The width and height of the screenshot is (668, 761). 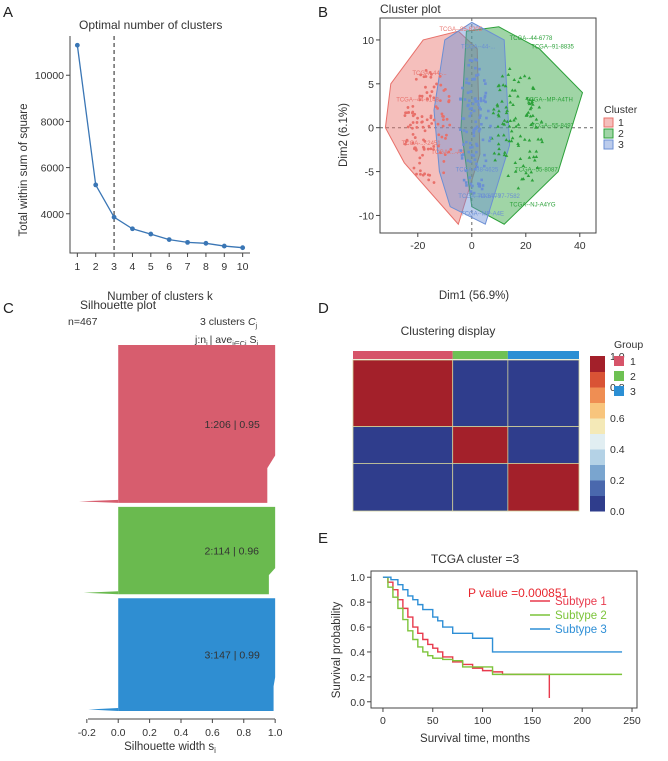 What do you see at coordinates (536, 171) in the screenshot?
I see `pca-sample-label: TCGA--55-8087` at bounding box center [536, 171].